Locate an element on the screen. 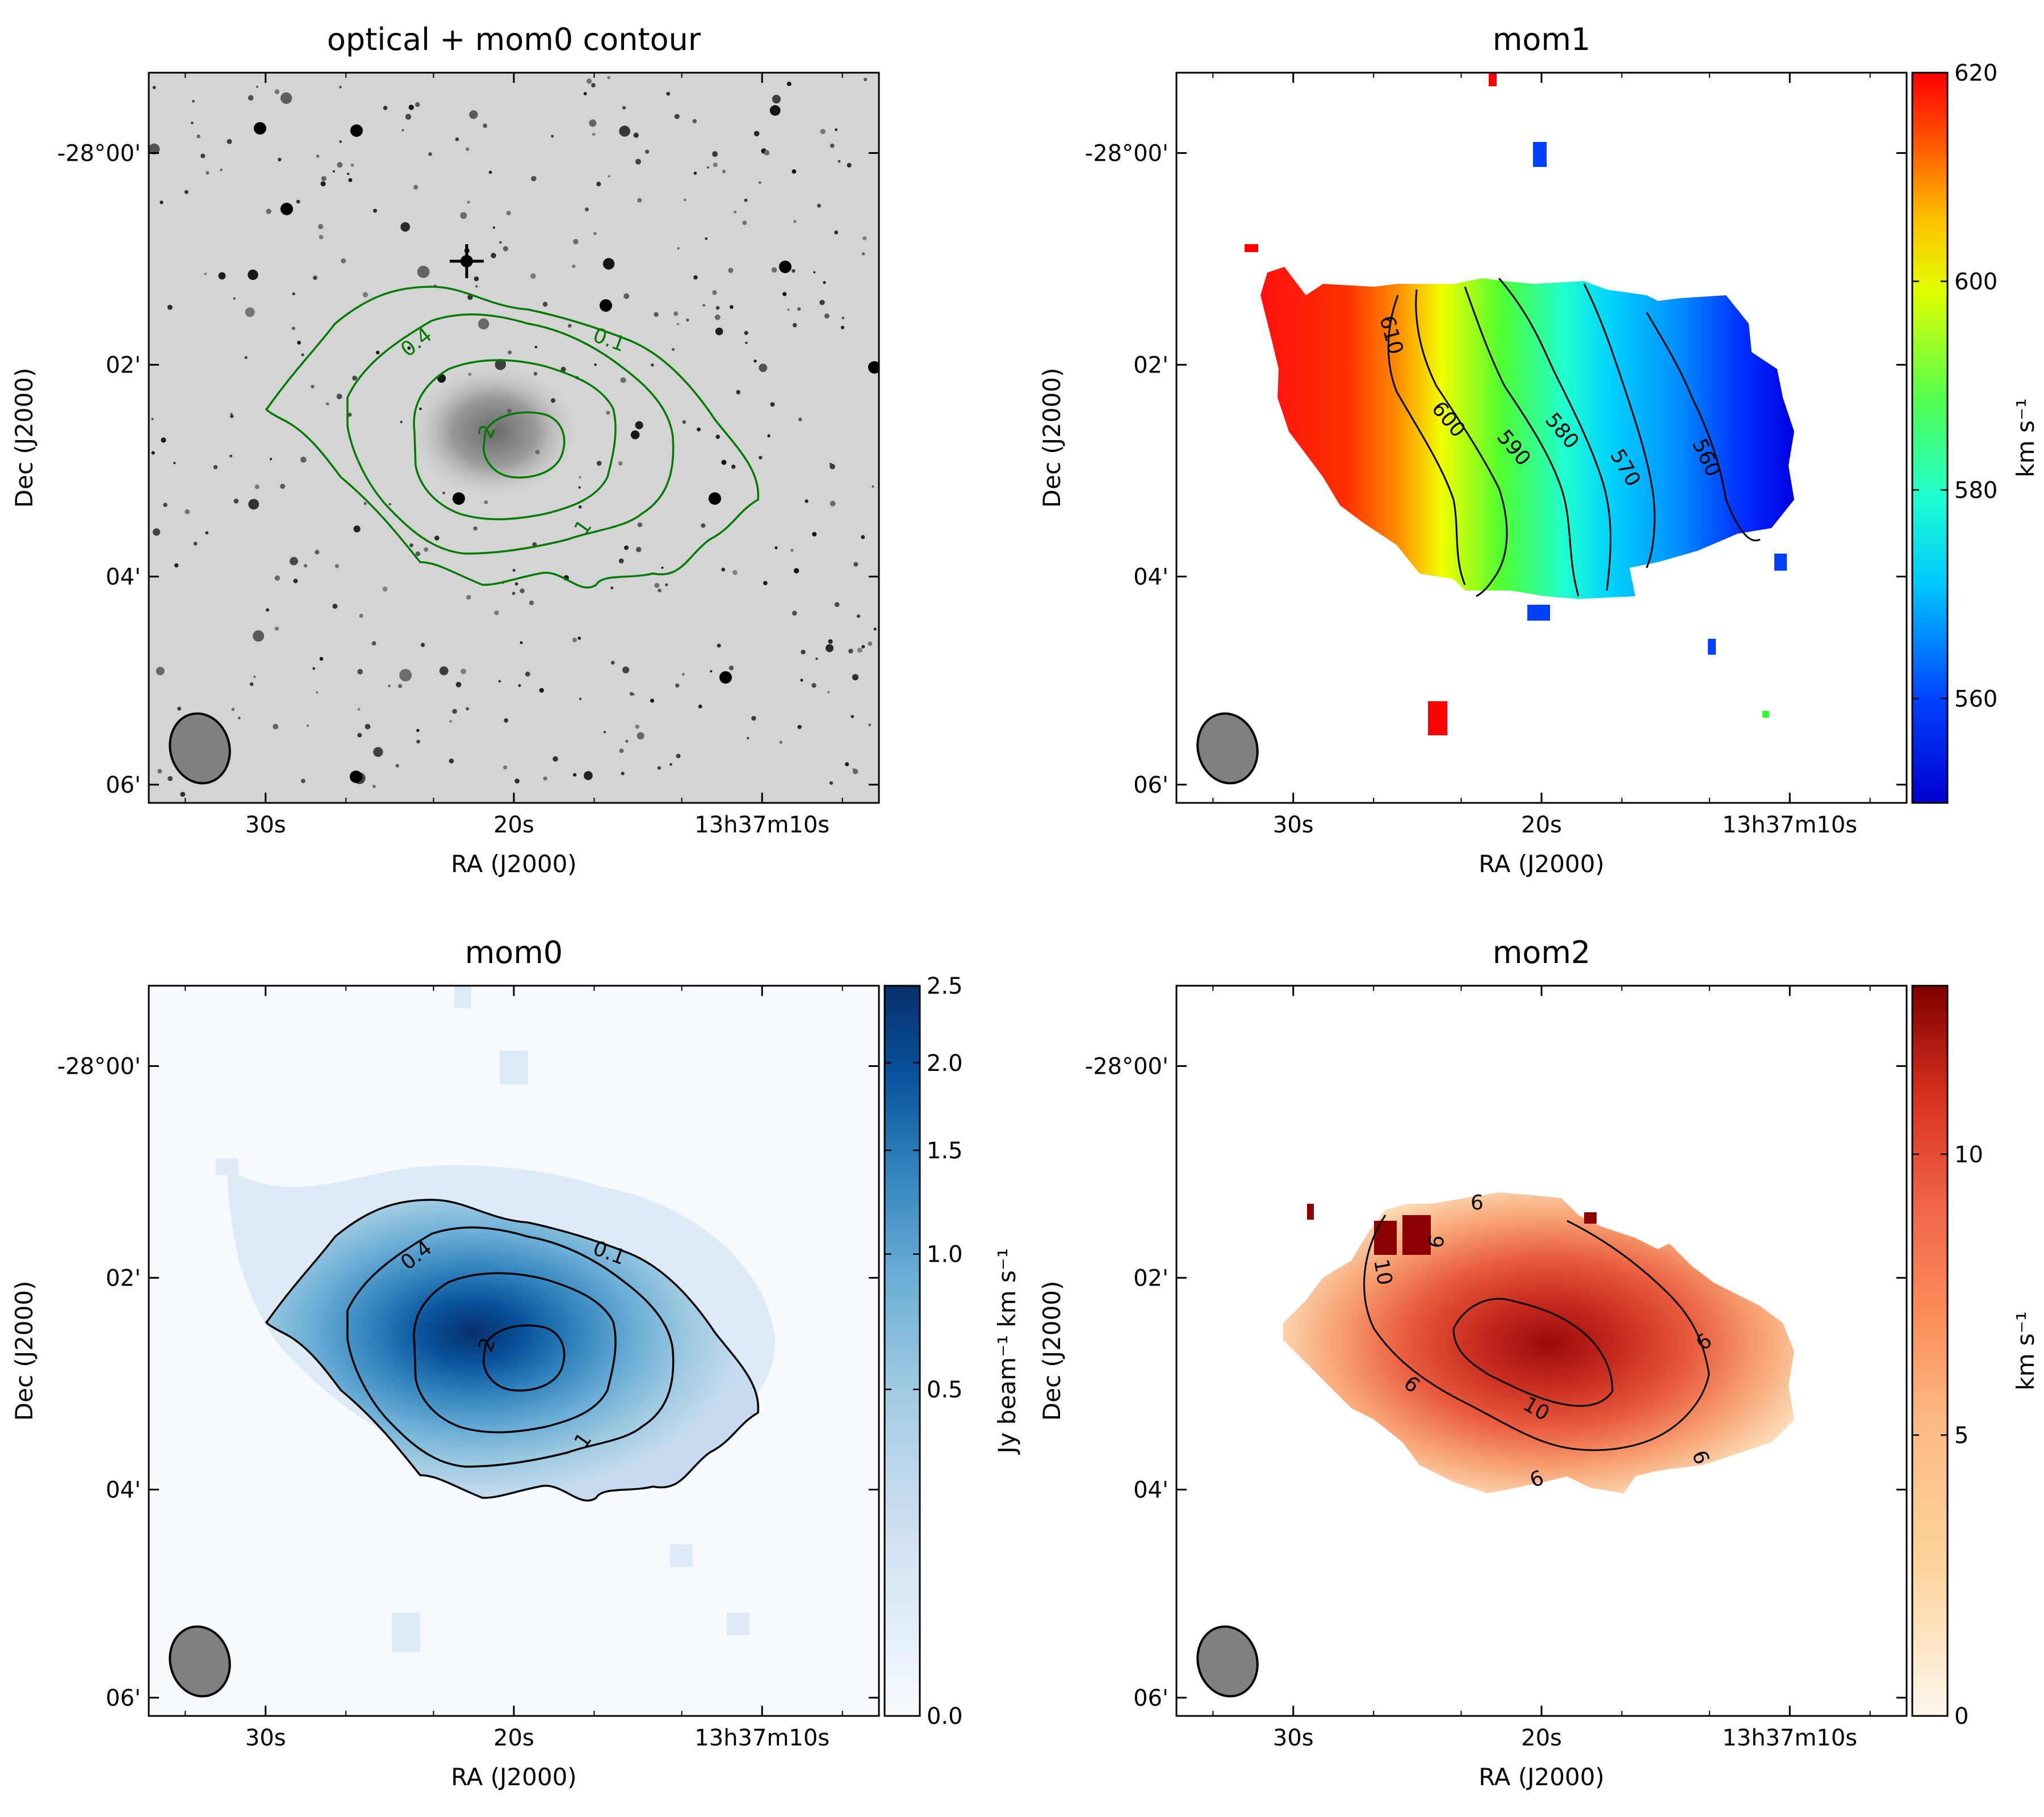 Image resolution: width=2044 pixels, height=1817 pixels. y-tick-label: 04' is located at coordinates (123, 1490).